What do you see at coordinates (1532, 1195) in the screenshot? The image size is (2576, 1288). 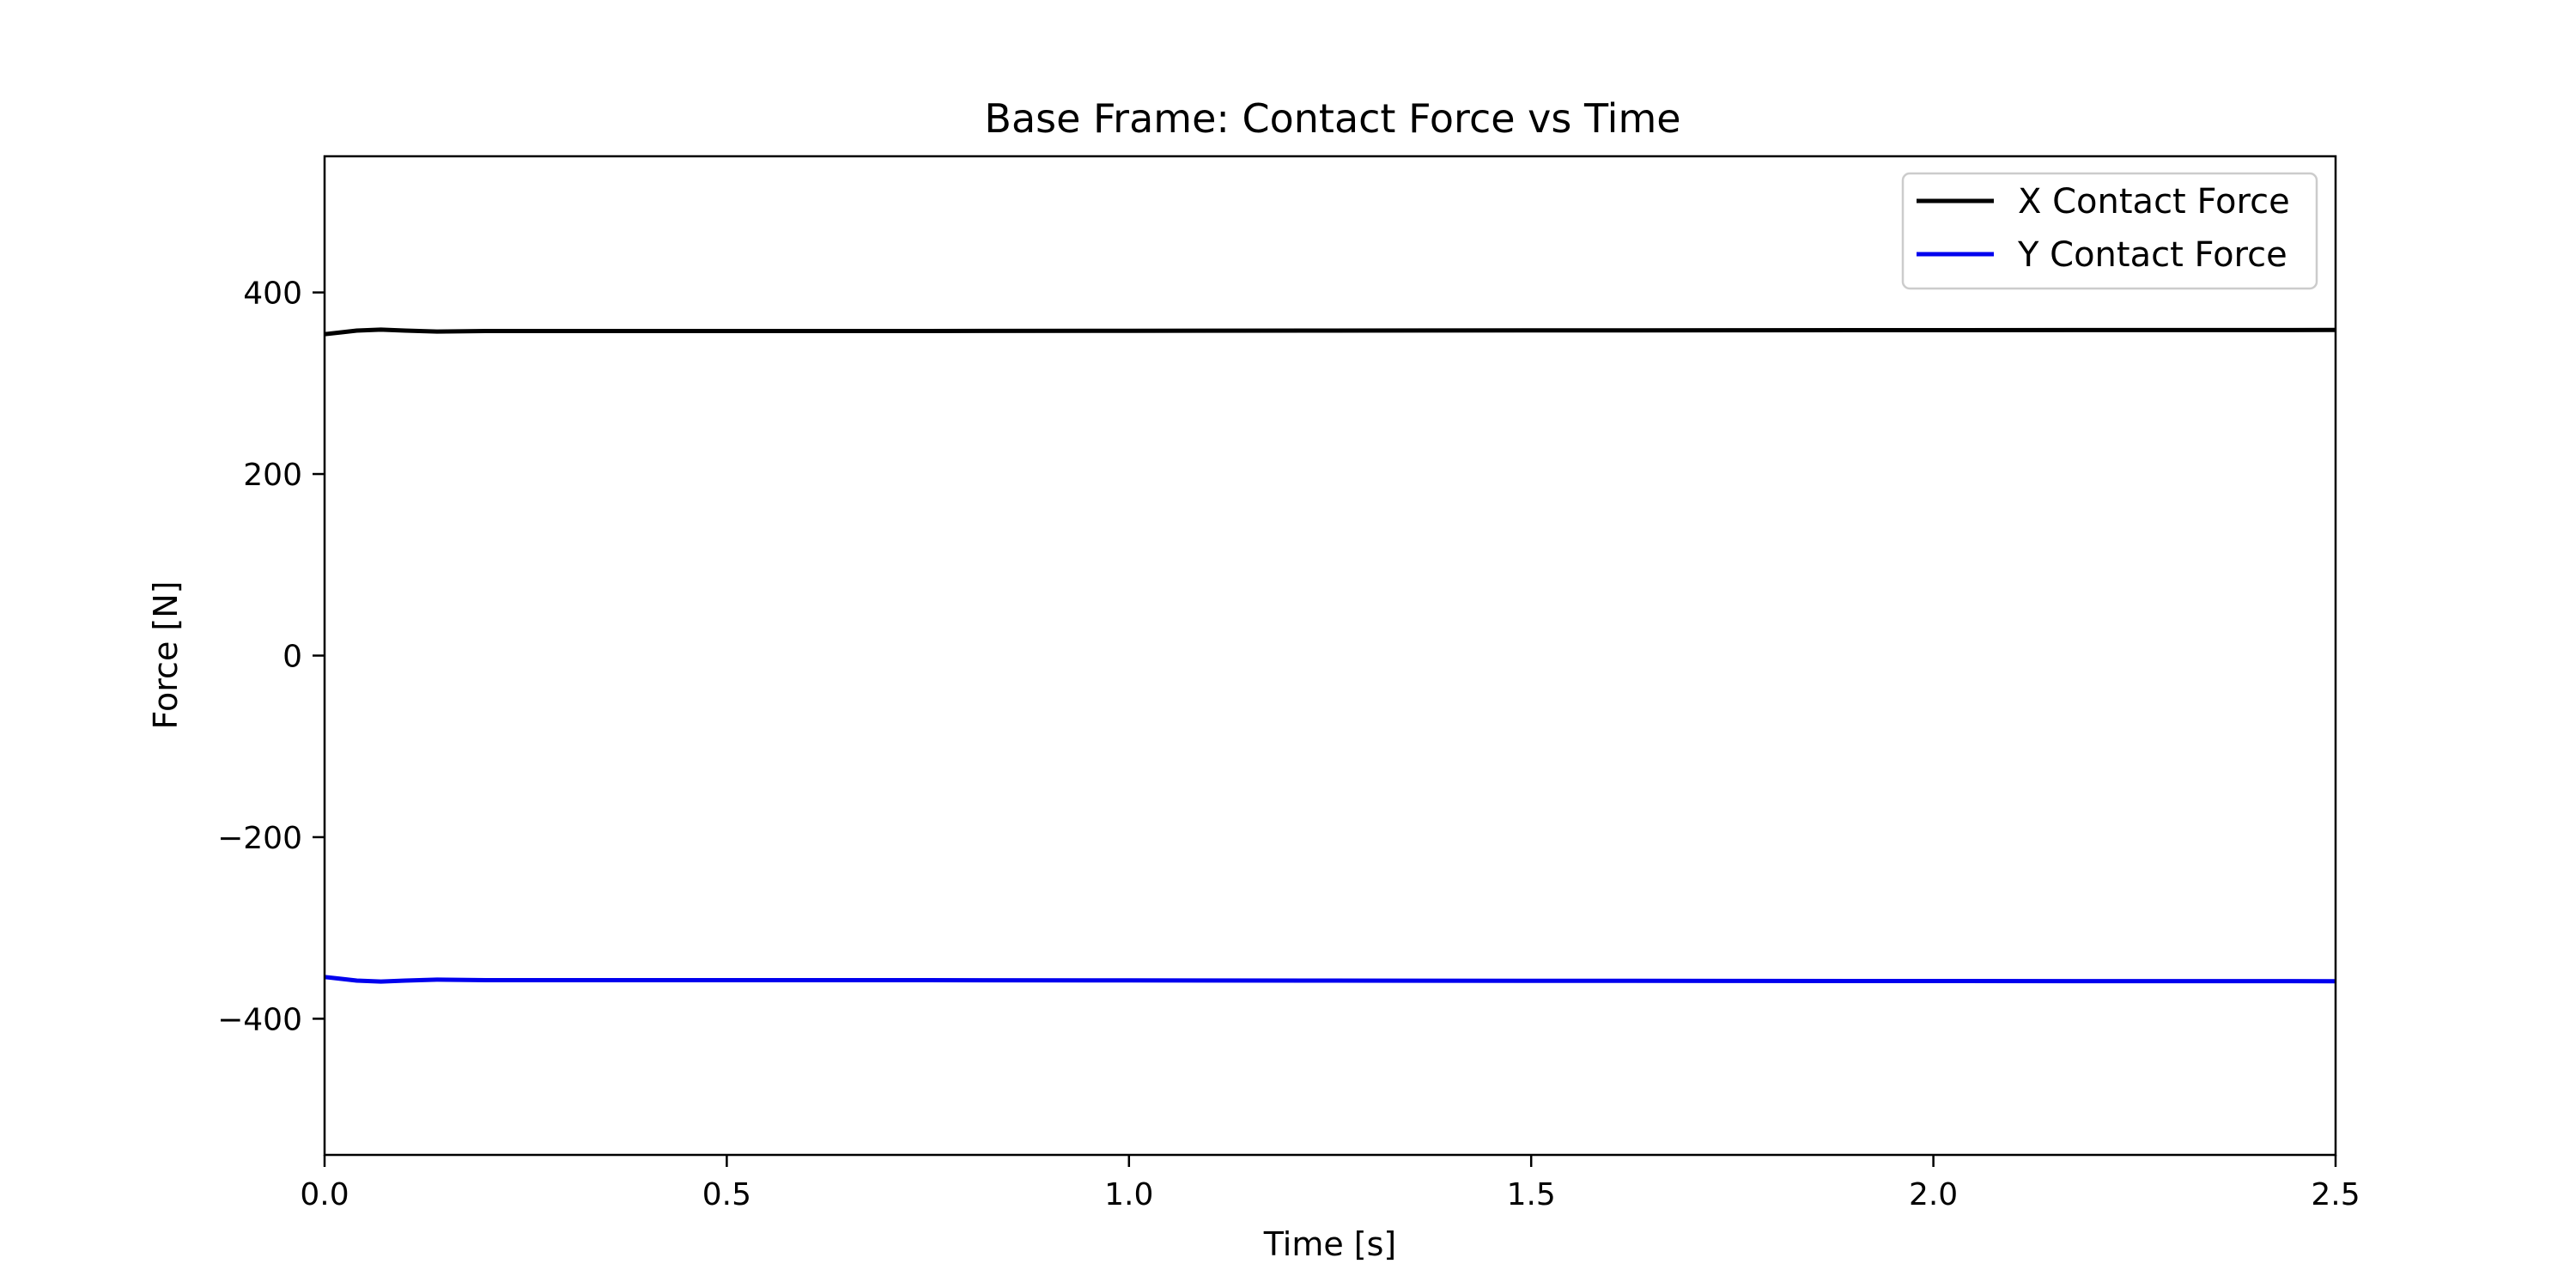 I see `x-tick-label: 1.5` at bounding box center [1532, 1195].